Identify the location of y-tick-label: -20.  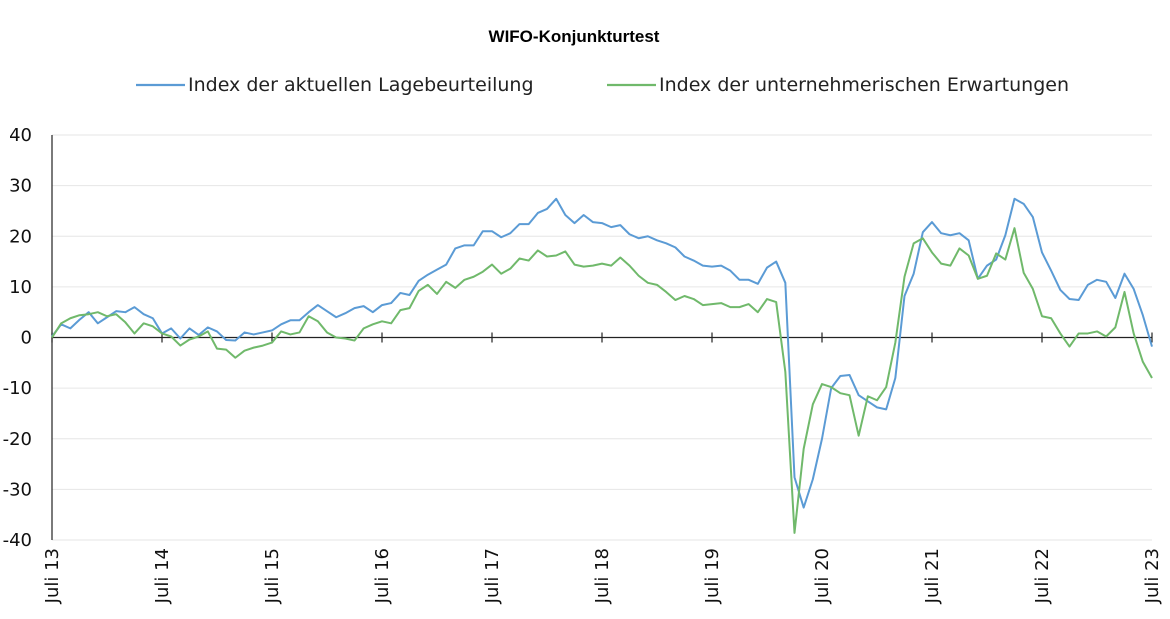
(17, 439).